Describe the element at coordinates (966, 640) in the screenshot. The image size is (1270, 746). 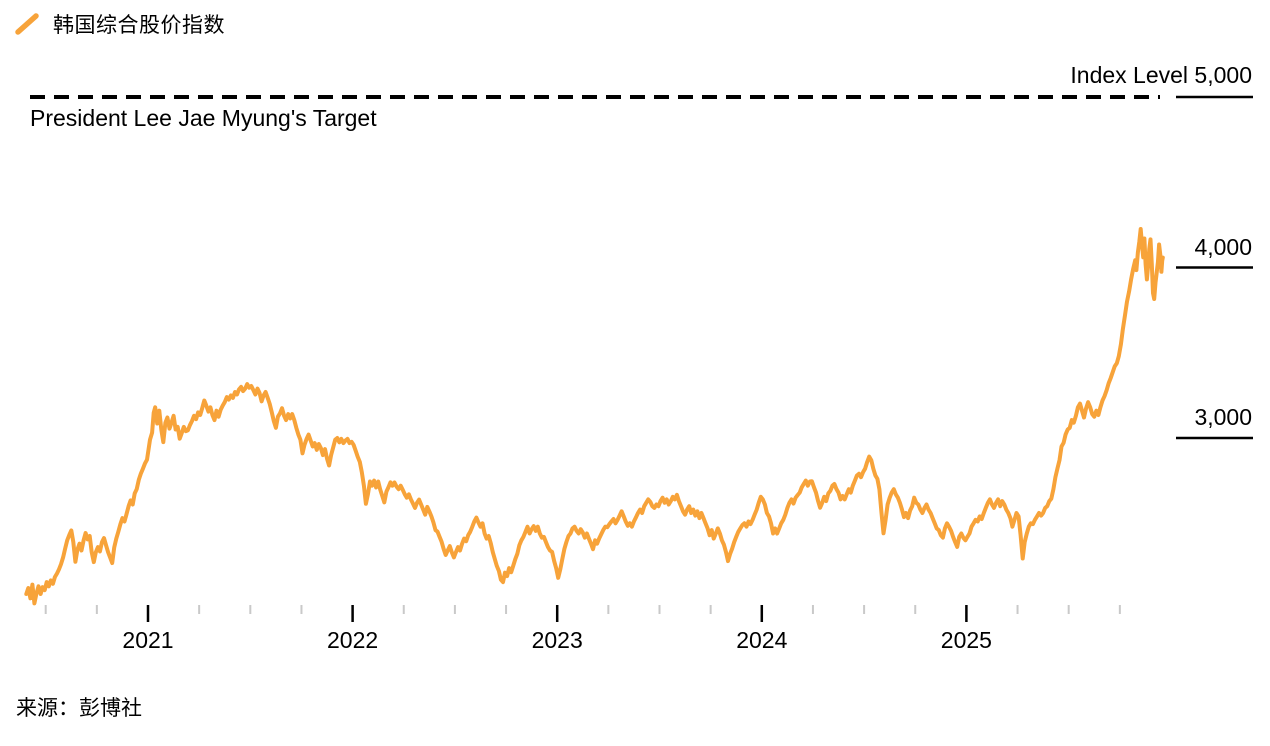
I see `x-axis-year-label: 2025` at that location.